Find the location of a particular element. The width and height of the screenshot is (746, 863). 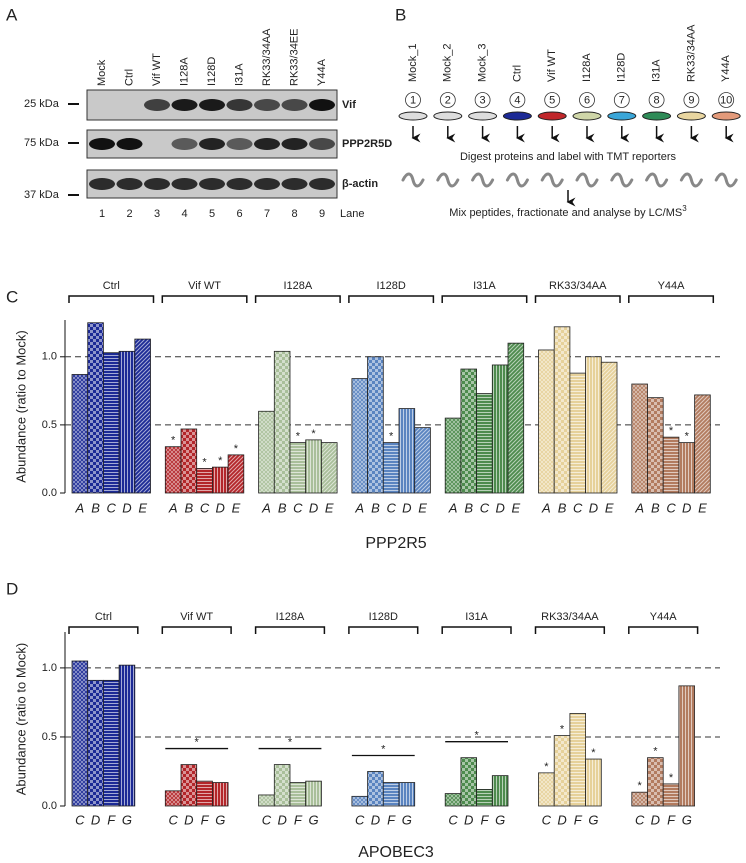

lane-number: 5 is located at coordinates (212, 214).